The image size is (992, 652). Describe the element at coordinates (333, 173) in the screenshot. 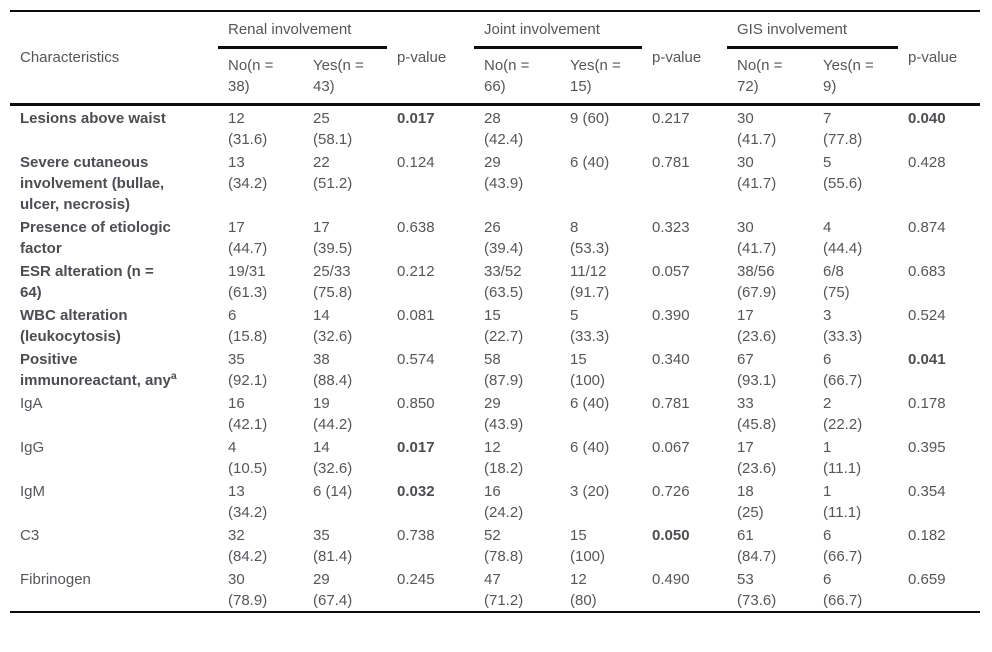

I see `value-cell: 22 (51.2)` at that location.